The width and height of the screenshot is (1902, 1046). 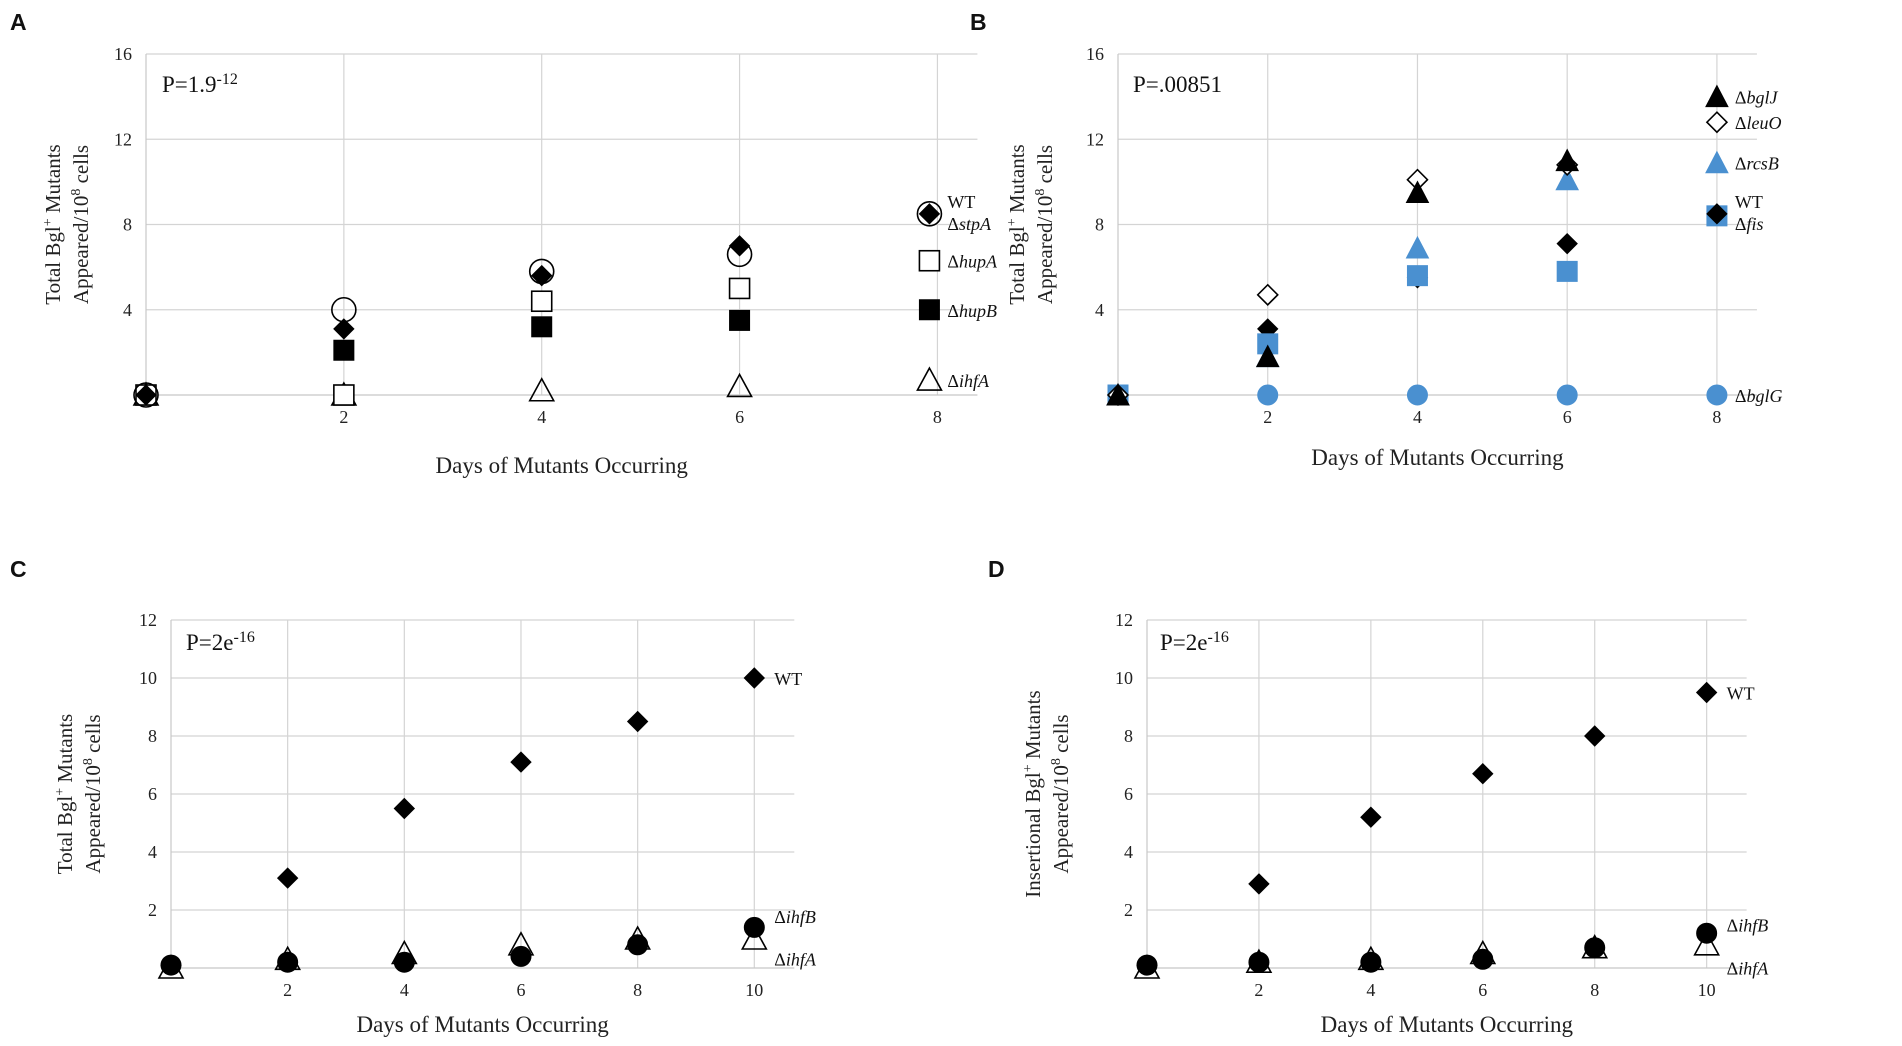 What do you see at coordinates (788, 679) in the screenshot?
I see `legend-entry: WT` at bounding box center [788, 679].